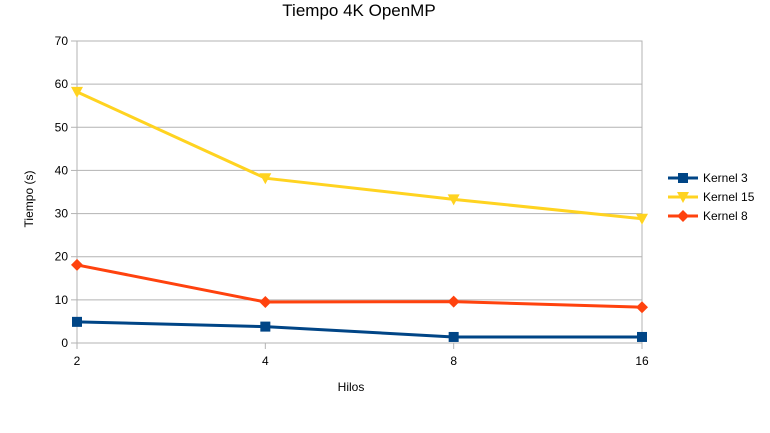 This screenshot has width=770, height=433. What do you see at coordinates (361, 355) in the screenshot?
I see `x-axis-ticks: 2 4 8 16` at bounding box center [361, 355].